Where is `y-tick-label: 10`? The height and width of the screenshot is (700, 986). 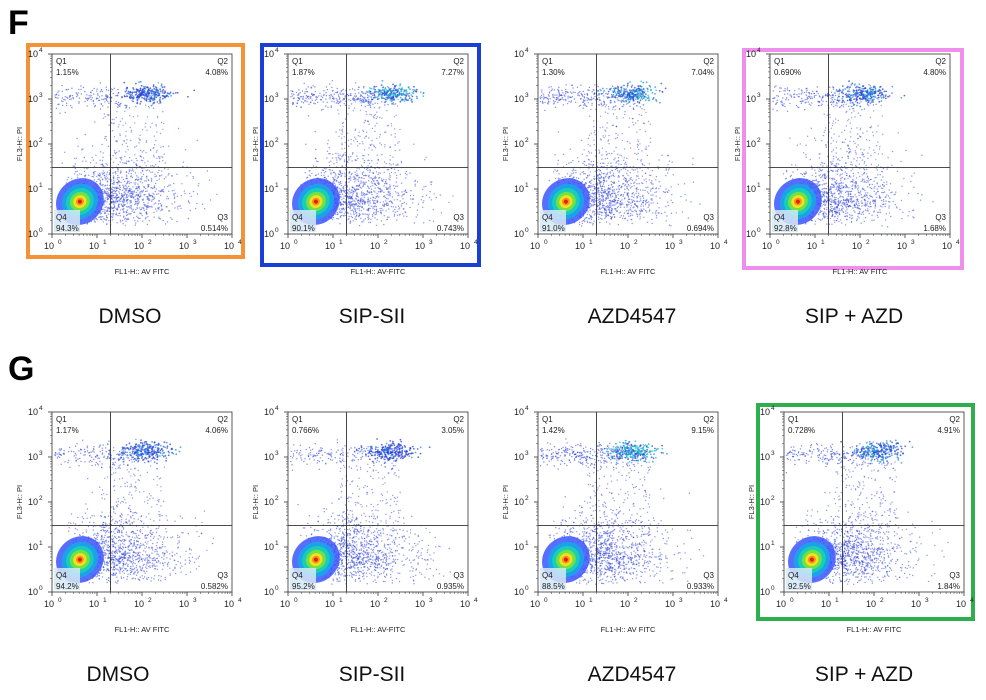
y-tick-label: 10 is located at coordinates (269, 54).